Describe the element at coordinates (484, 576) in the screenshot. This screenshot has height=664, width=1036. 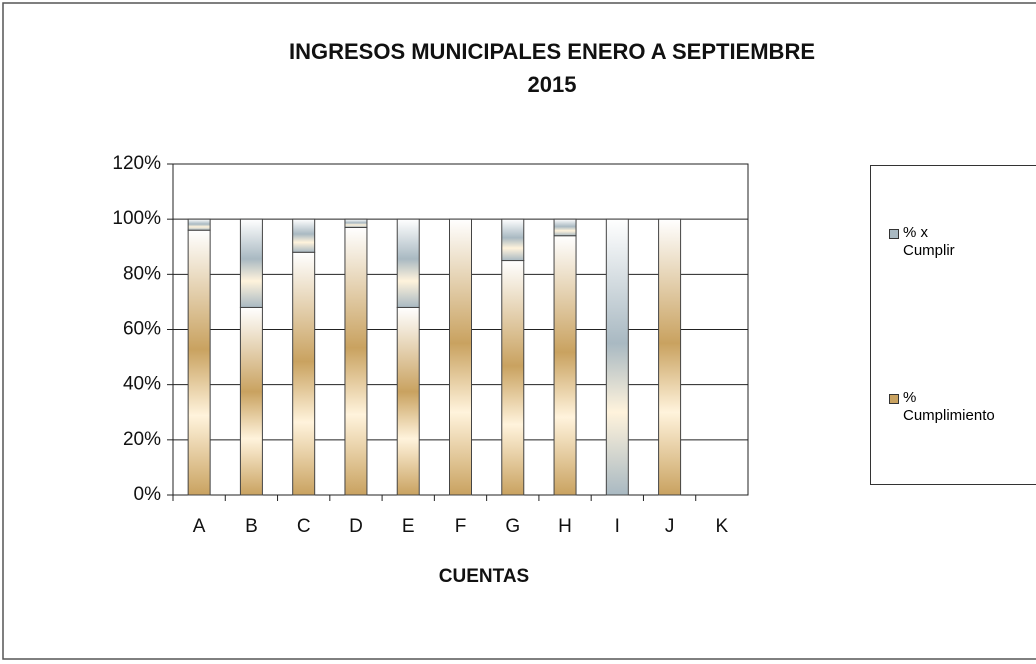
I see `x-axis-title: CUENTAS` at that location.